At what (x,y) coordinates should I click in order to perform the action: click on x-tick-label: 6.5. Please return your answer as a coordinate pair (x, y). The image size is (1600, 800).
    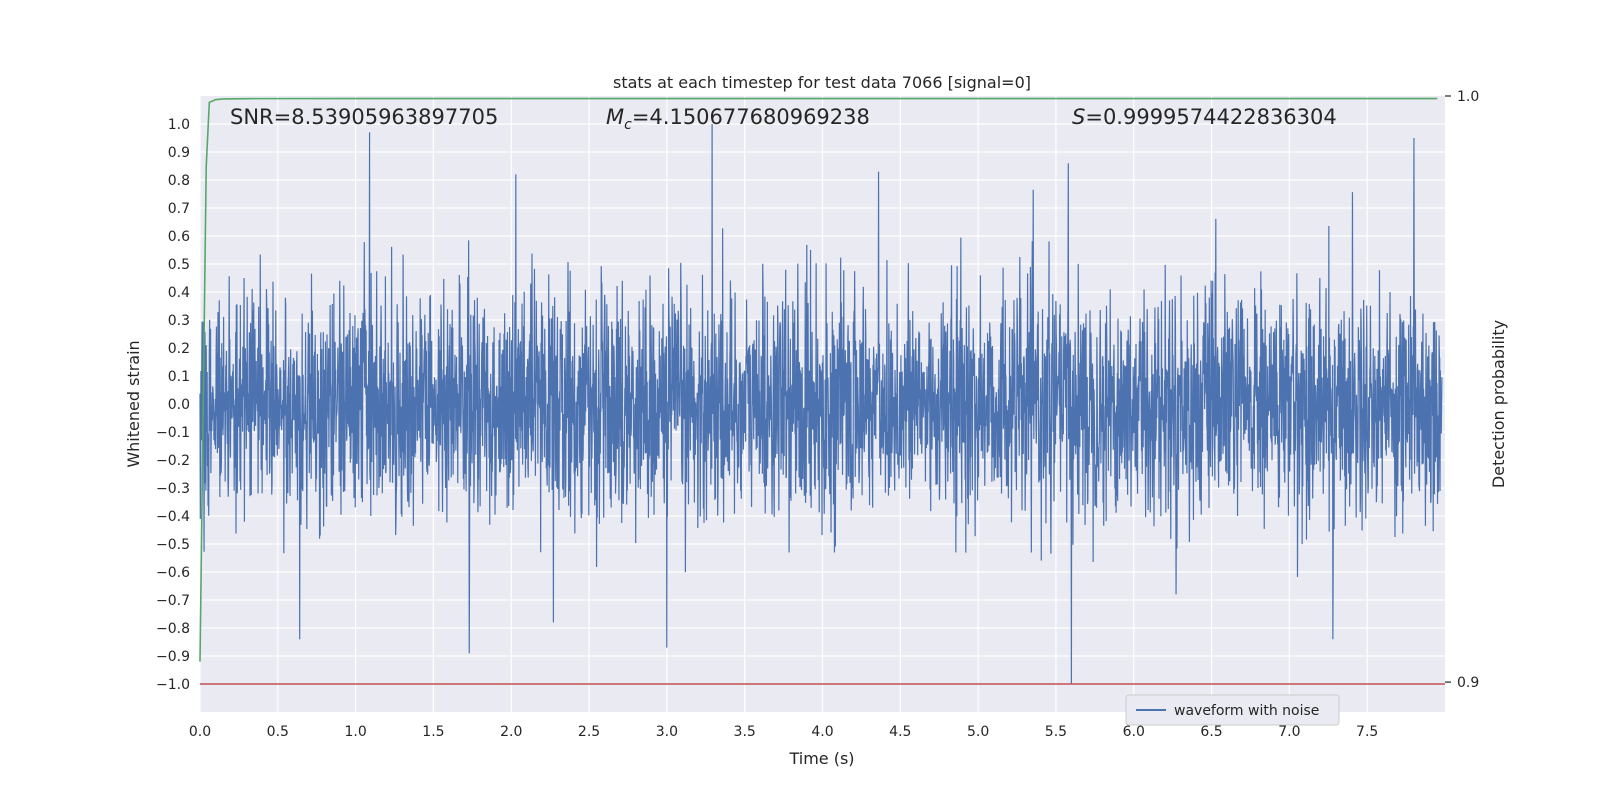
    Looking at the image, I should click on (1211, 732).